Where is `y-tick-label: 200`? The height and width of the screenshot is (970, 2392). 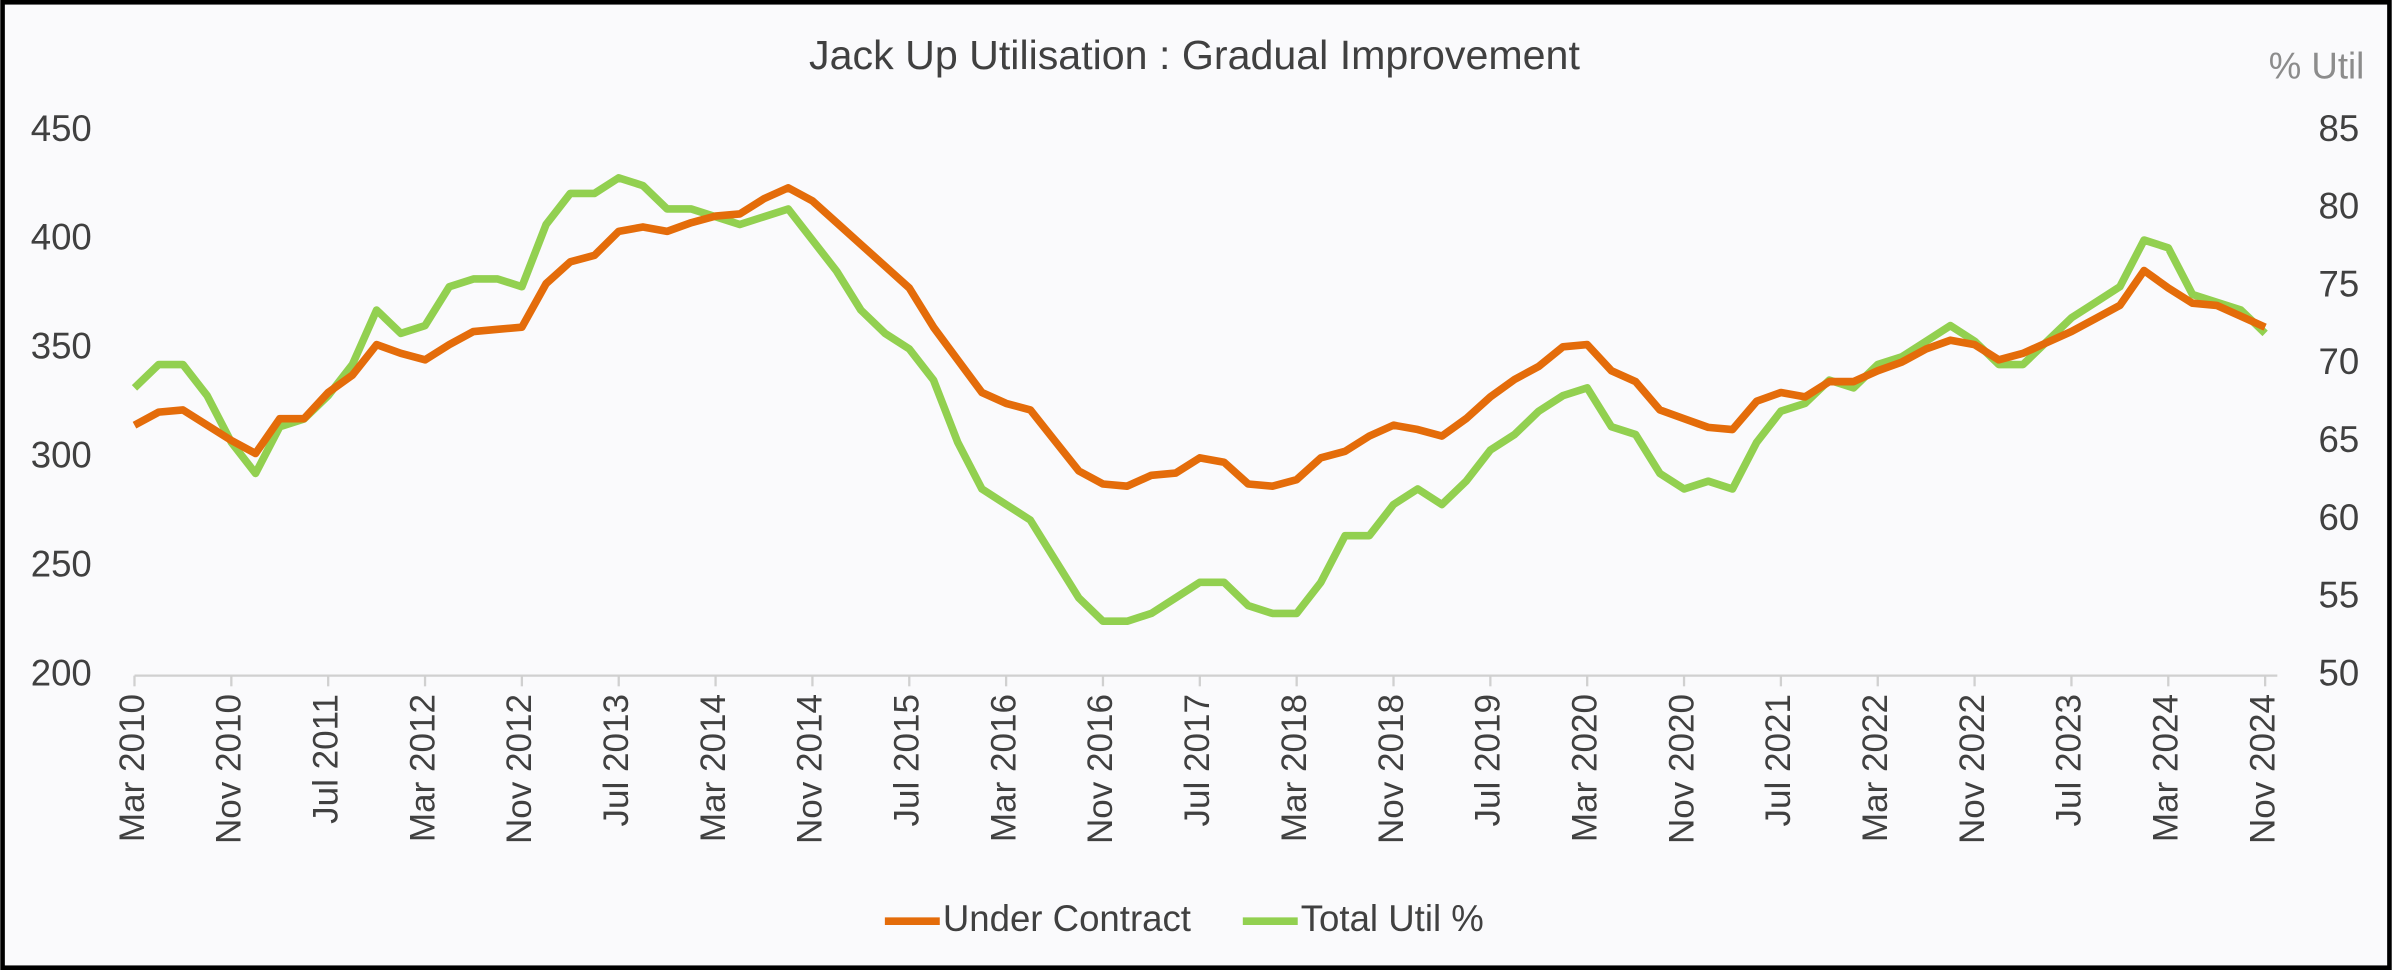 y-tick-label: 200 is located at coordinates (61, 672).